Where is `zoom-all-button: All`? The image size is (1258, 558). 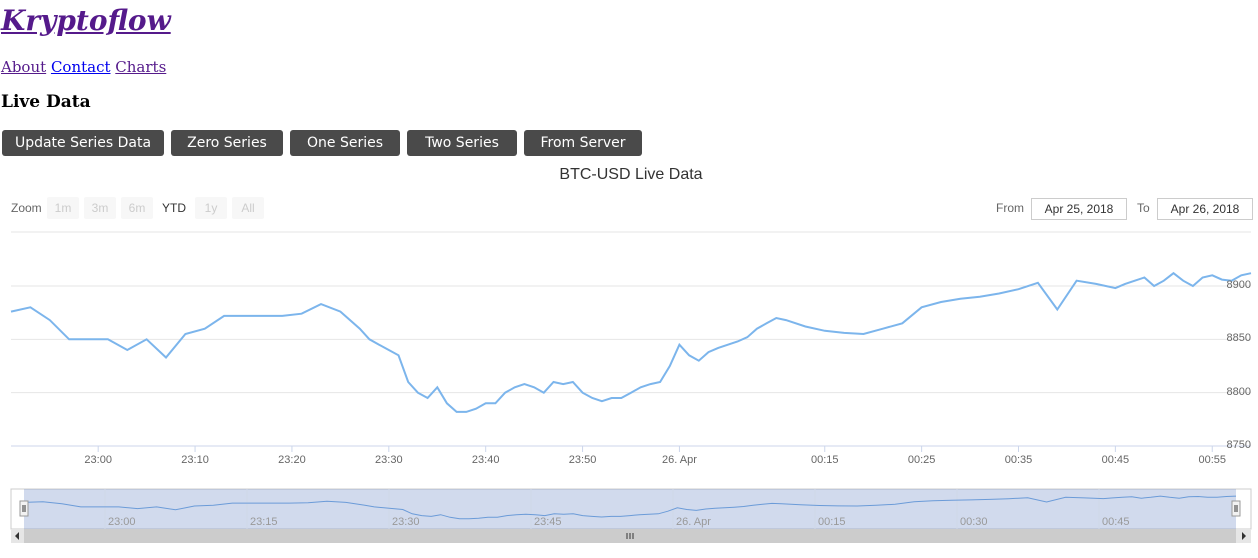
zoom-all-button: All is located at coordinates (248, 208).